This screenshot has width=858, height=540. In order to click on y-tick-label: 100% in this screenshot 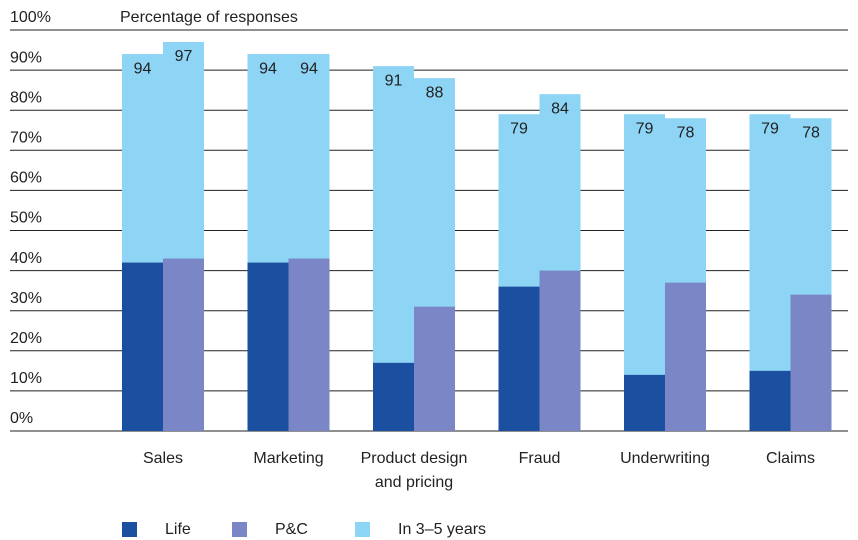, I will do `click(30, 17)`.